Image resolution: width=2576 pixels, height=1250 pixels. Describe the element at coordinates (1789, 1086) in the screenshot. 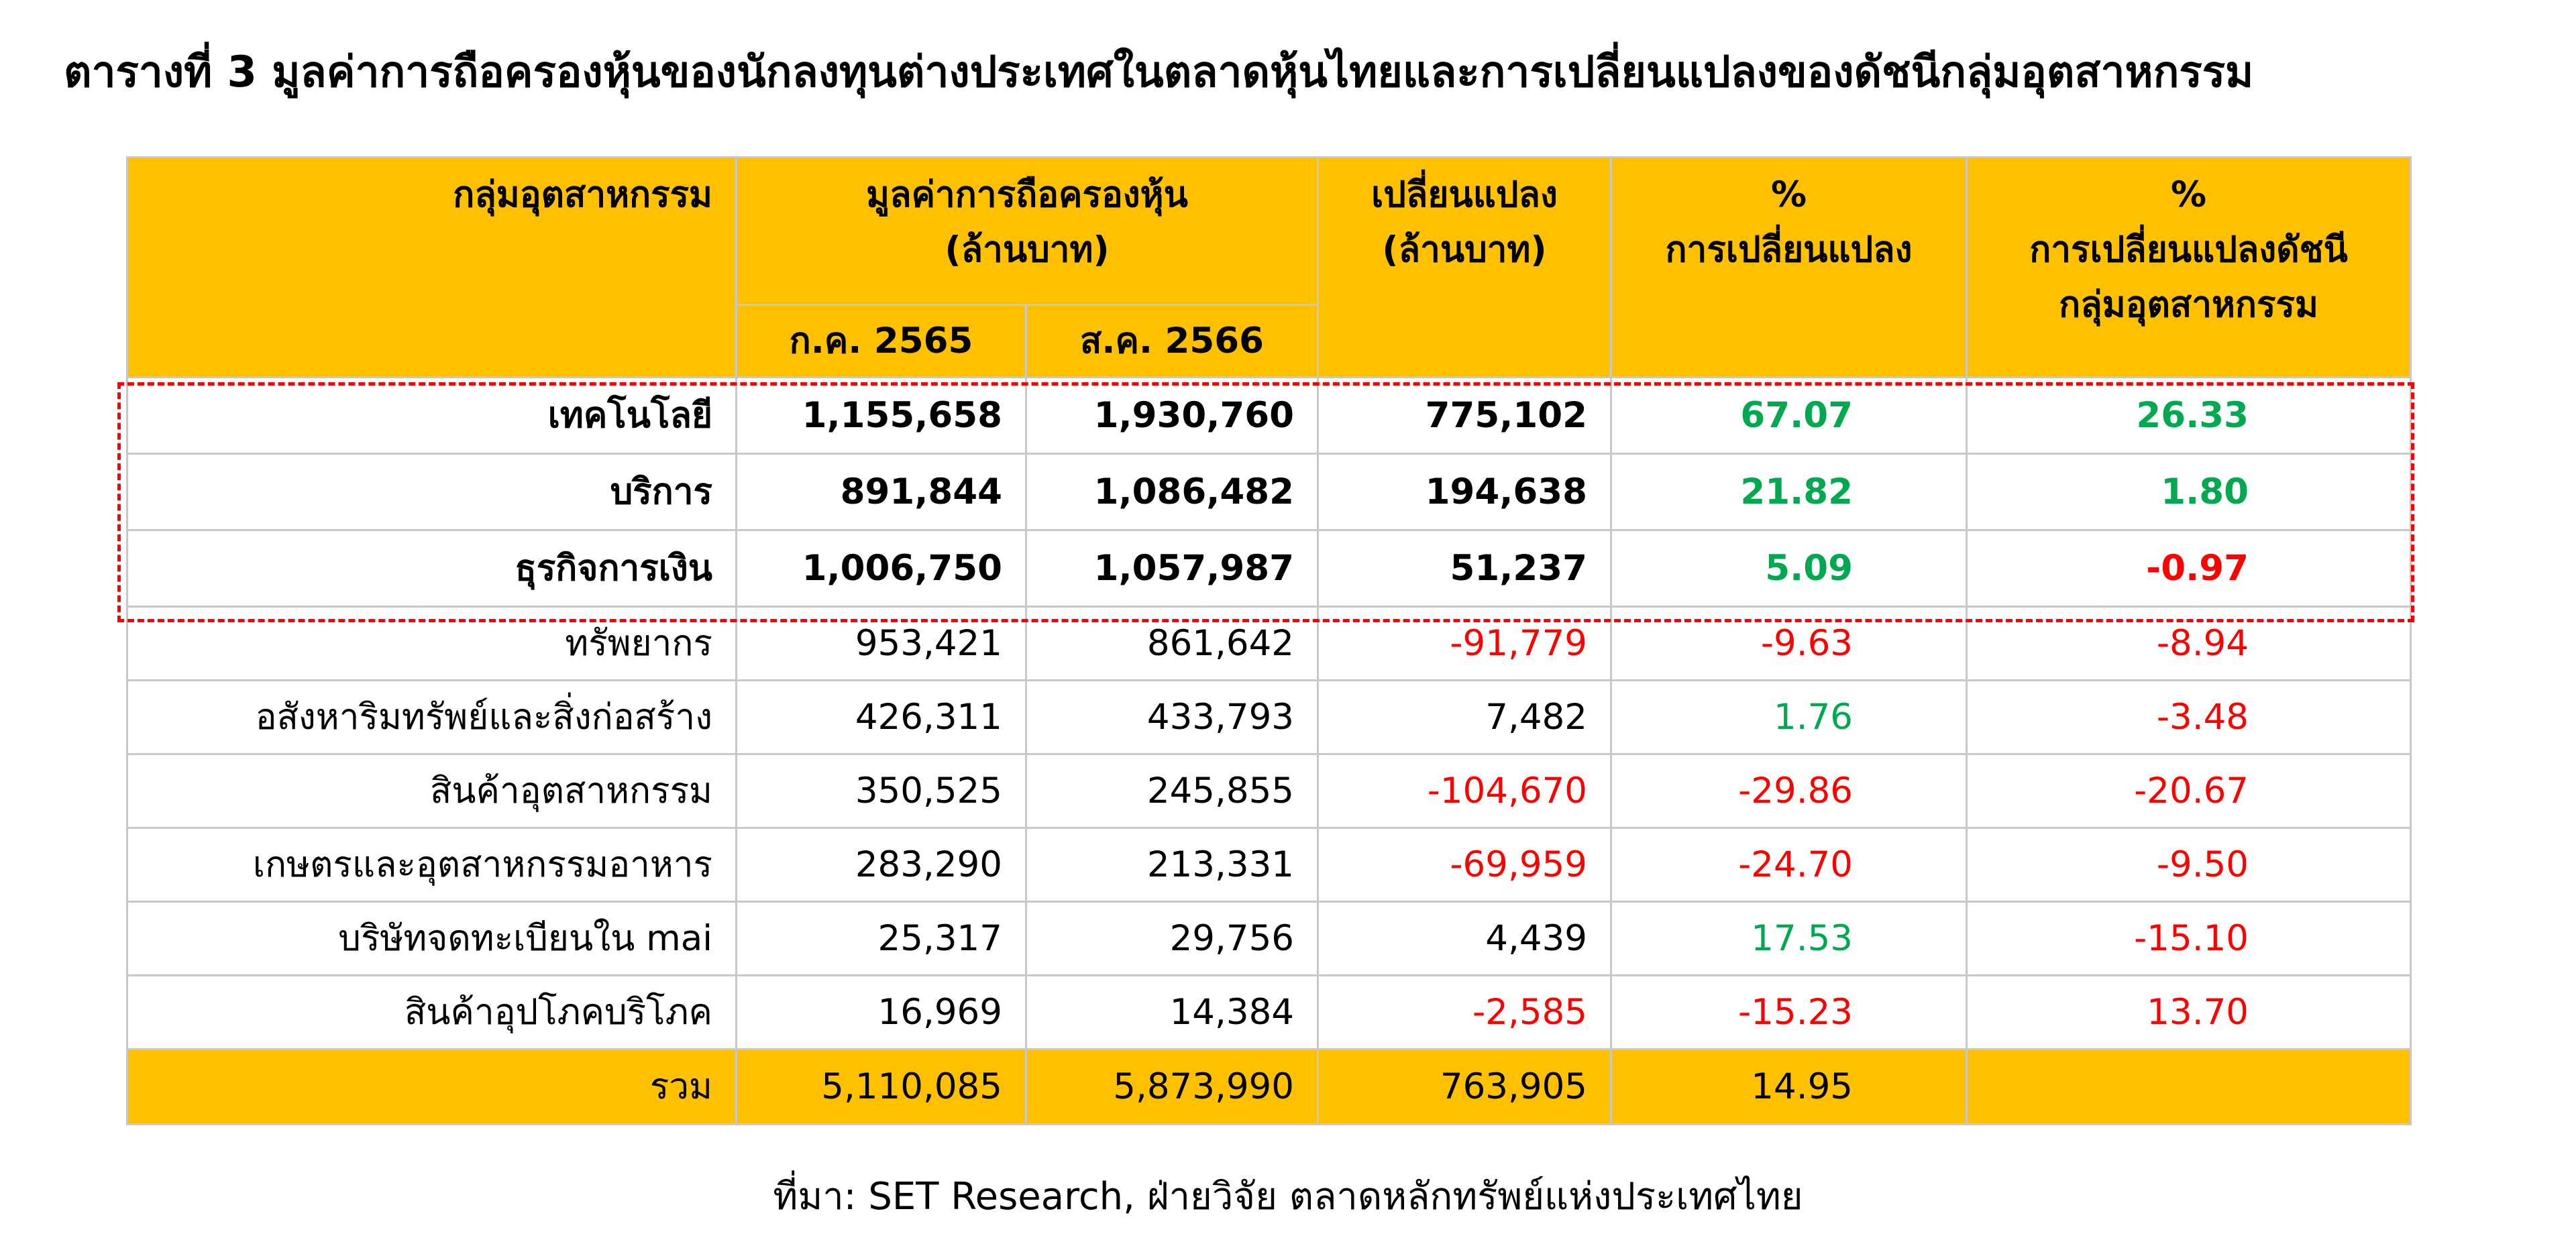

I see `total-pct-change: 14.95` at that location.